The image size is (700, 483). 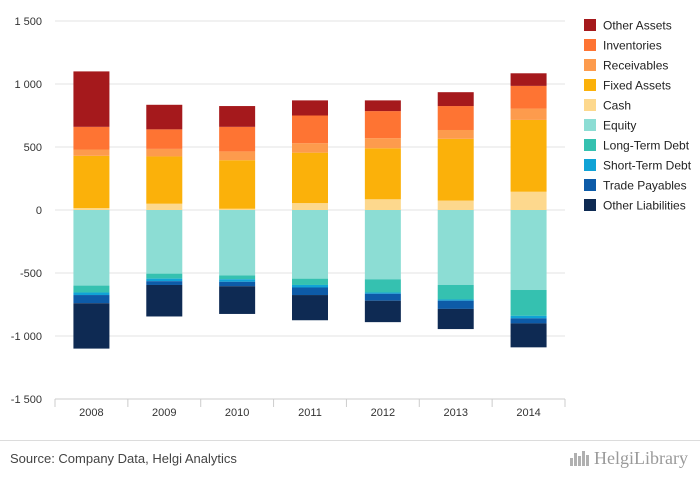 What do you see at coordinates (26, 337) in the screenshot?
I see `y-tick-label: -1 000` at bounding box center [26, 337].